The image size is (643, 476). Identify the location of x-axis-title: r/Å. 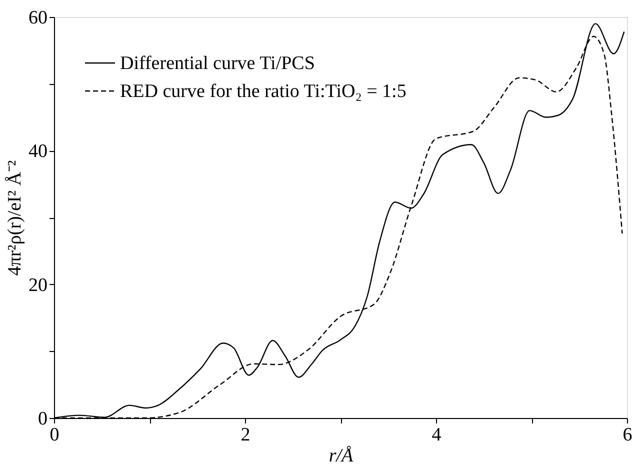
(341, 456).